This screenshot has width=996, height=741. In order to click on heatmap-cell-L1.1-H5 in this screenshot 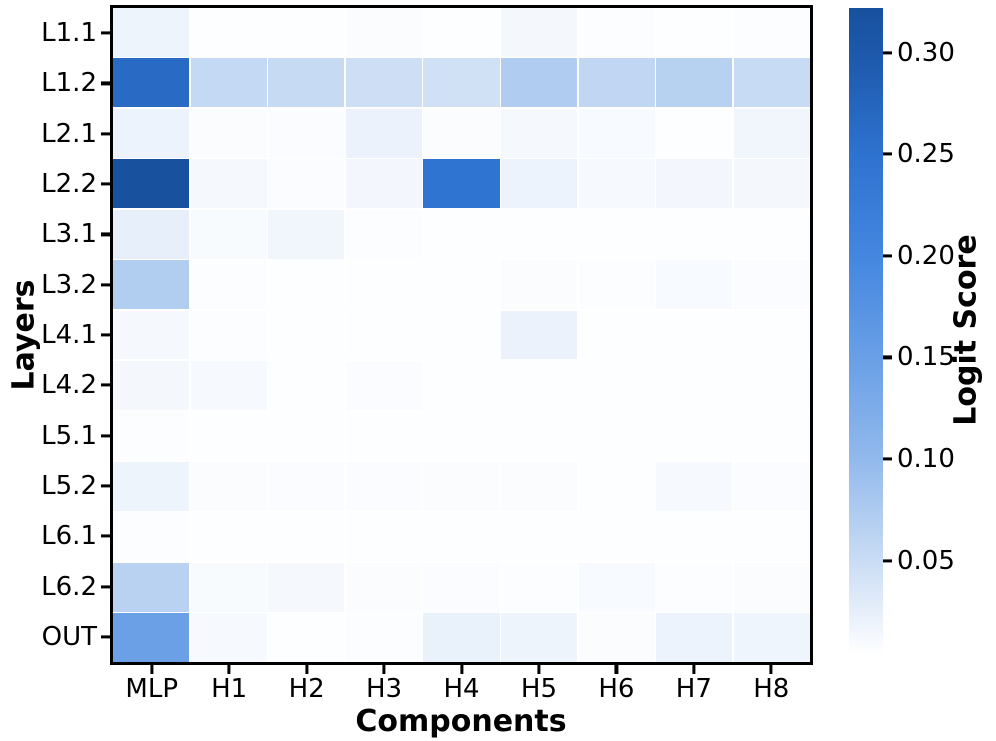, I will do `click(539, 32)`.